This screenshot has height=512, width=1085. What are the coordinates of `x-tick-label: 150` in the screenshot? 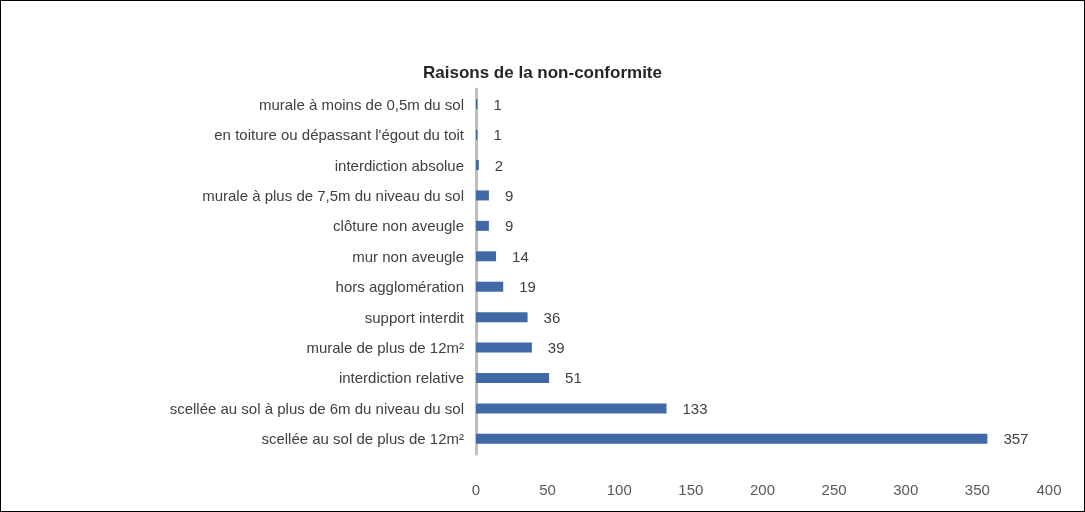 It's located at (691, 489).